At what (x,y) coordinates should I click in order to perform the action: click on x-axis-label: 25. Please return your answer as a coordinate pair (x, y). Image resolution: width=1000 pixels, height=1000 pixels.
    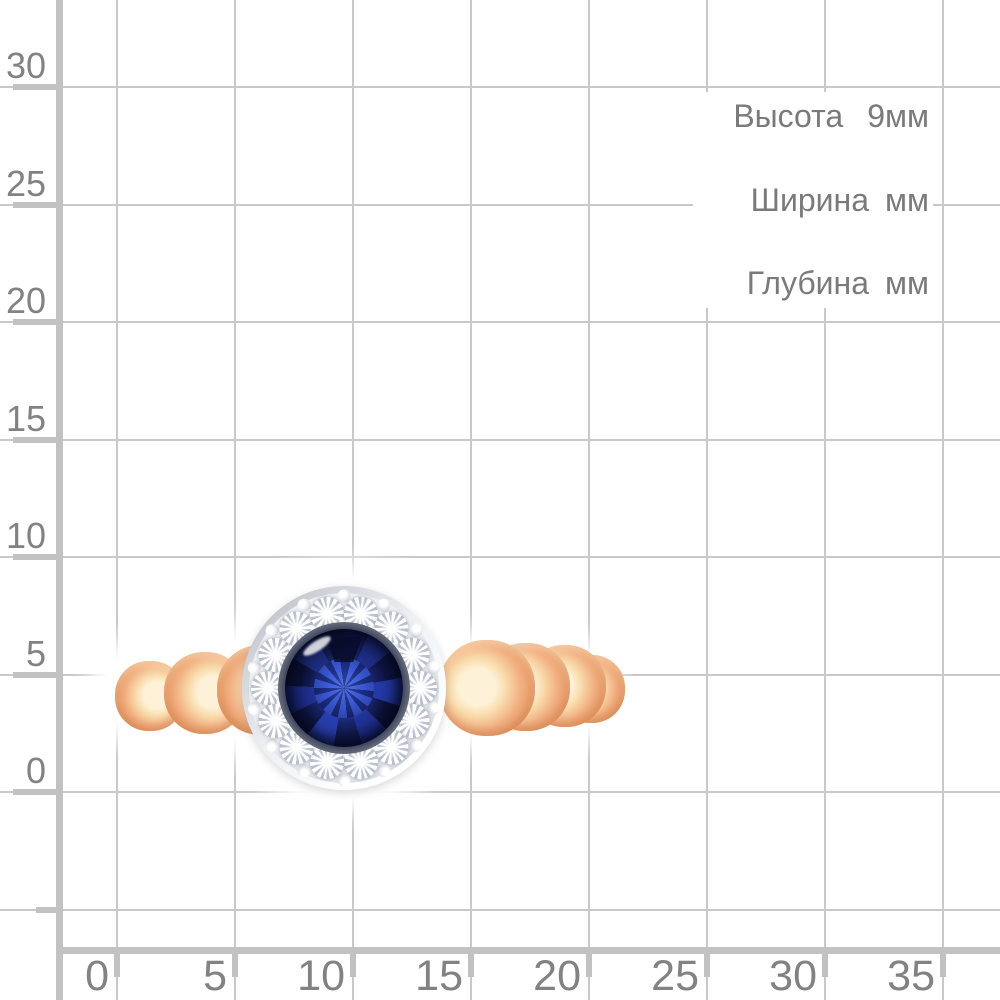
    Looking at the image, I should click on (675, 976).